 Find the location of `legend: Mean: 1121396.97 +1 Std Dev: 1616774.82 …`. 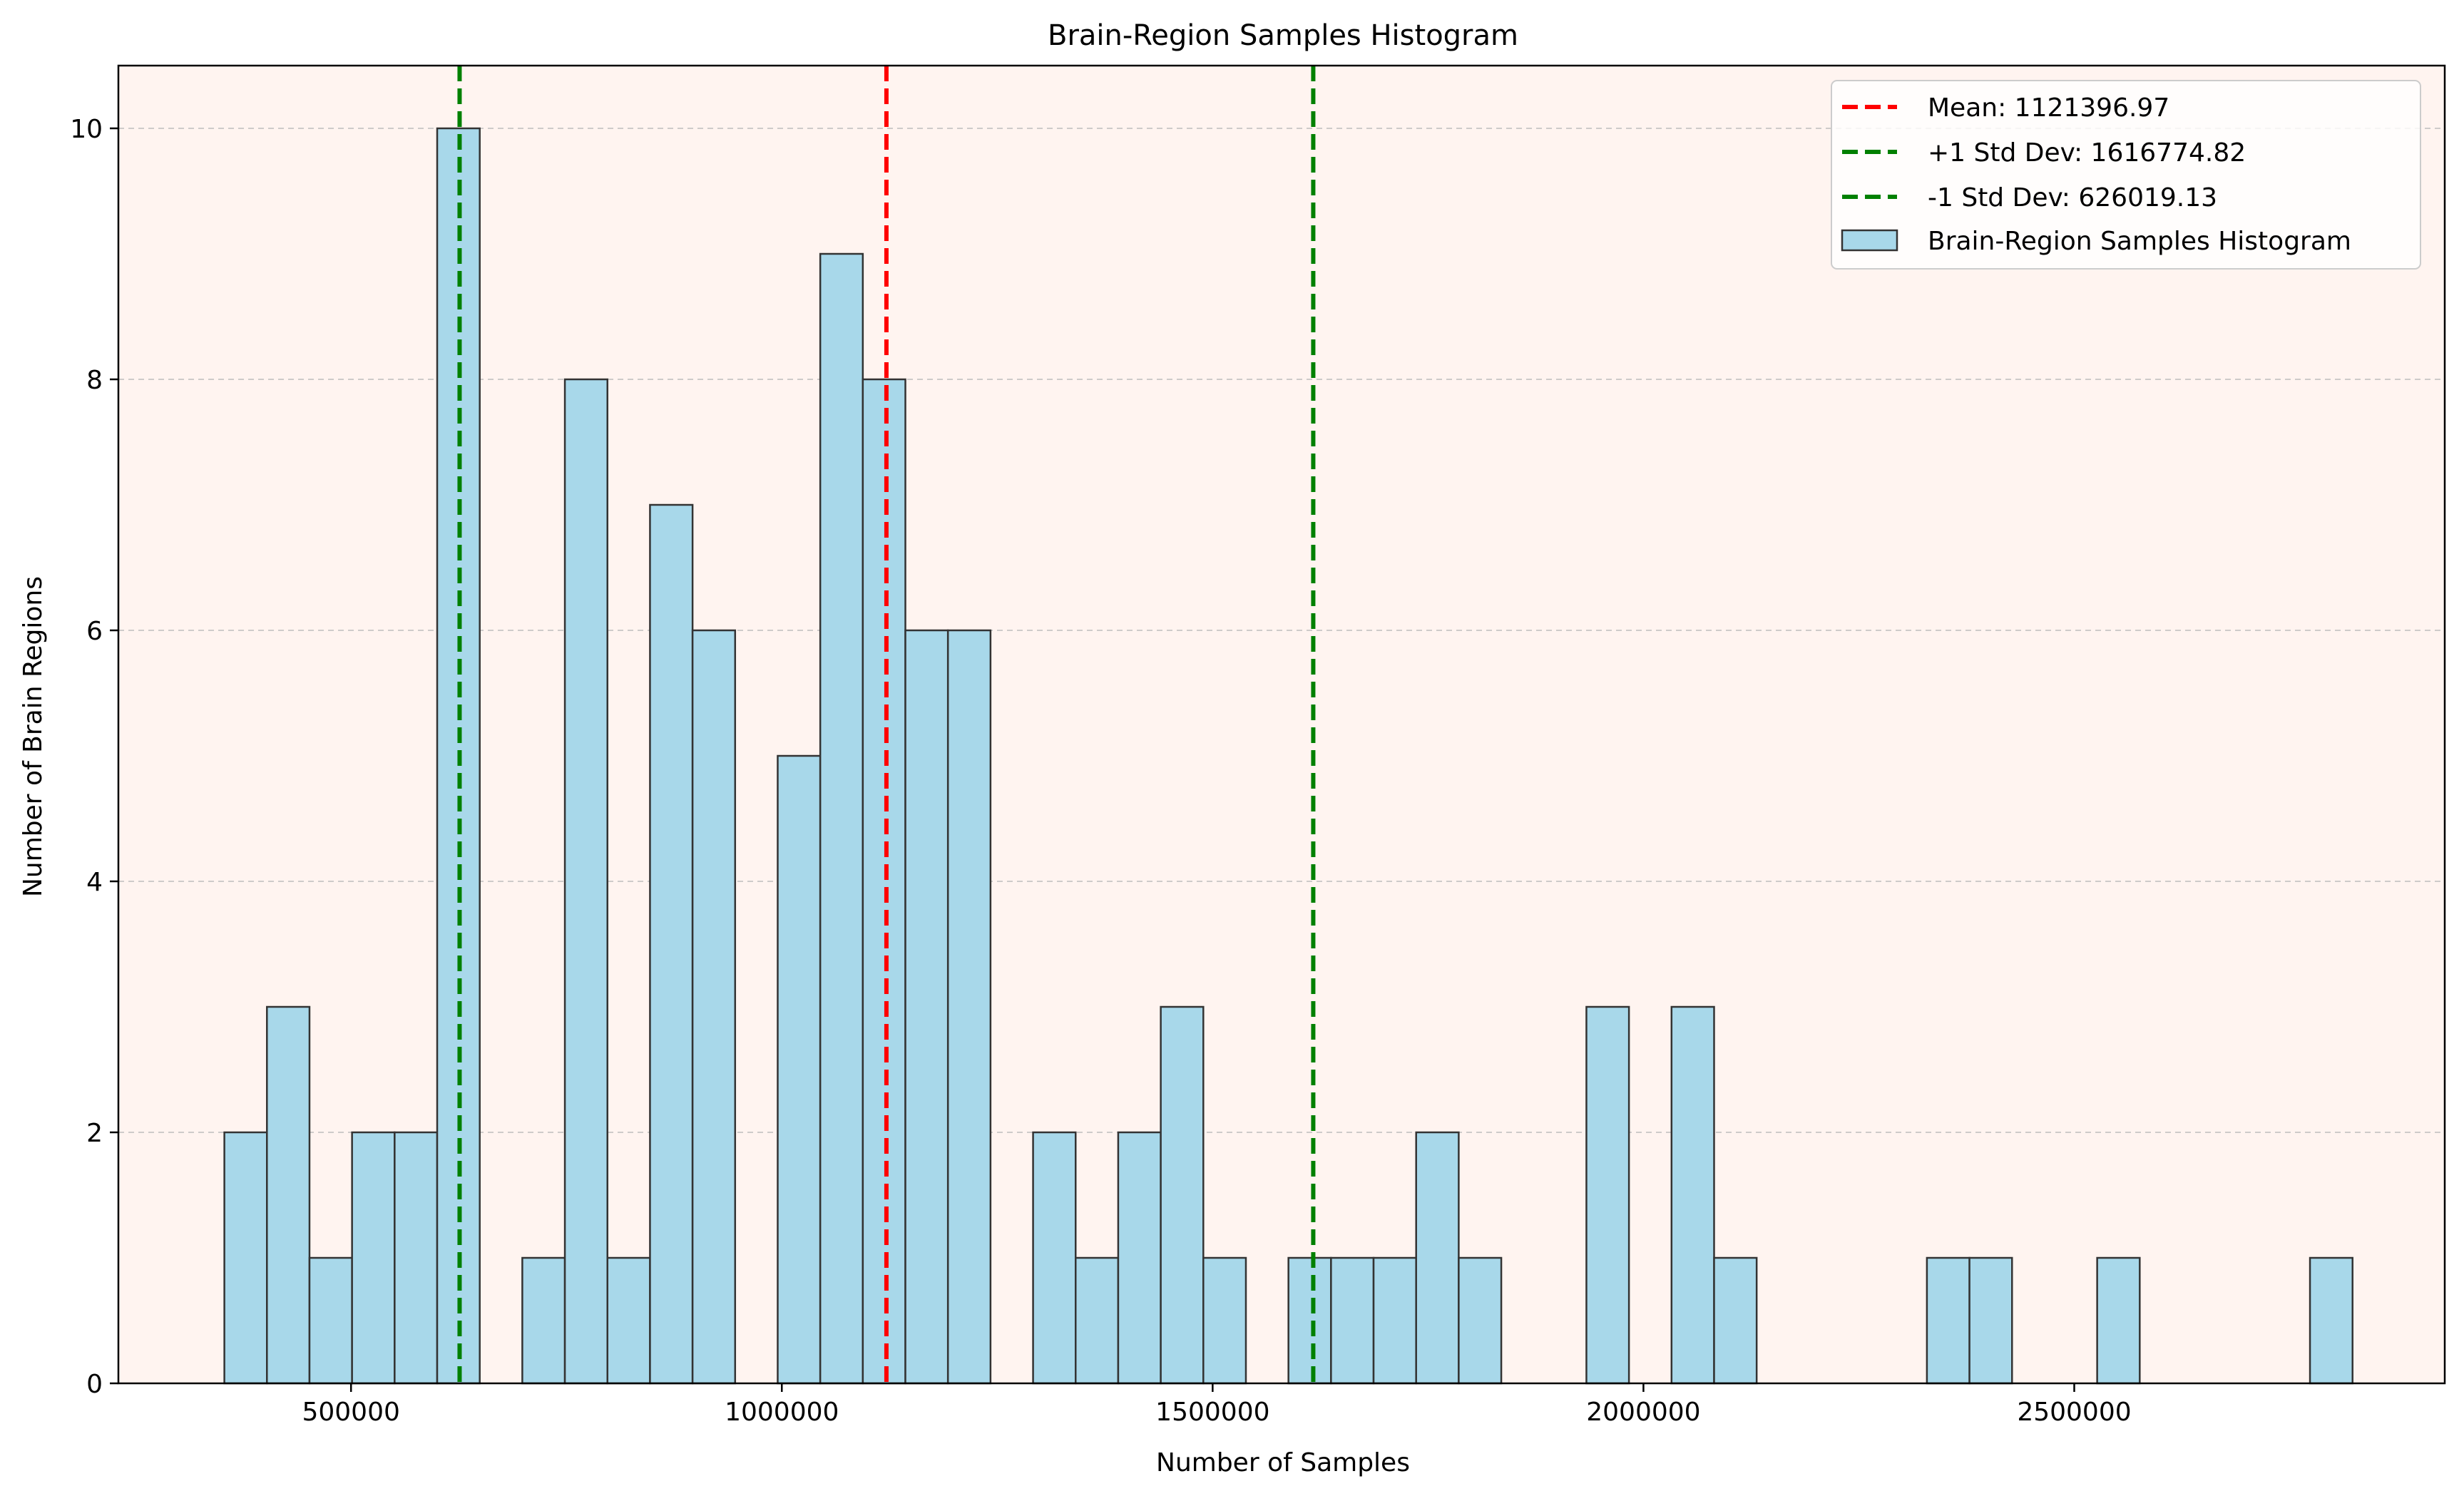

legend: Mean: 1121396.97 +1 Std Dev: 1616774.82 … is located at coordinates (2126, 175).